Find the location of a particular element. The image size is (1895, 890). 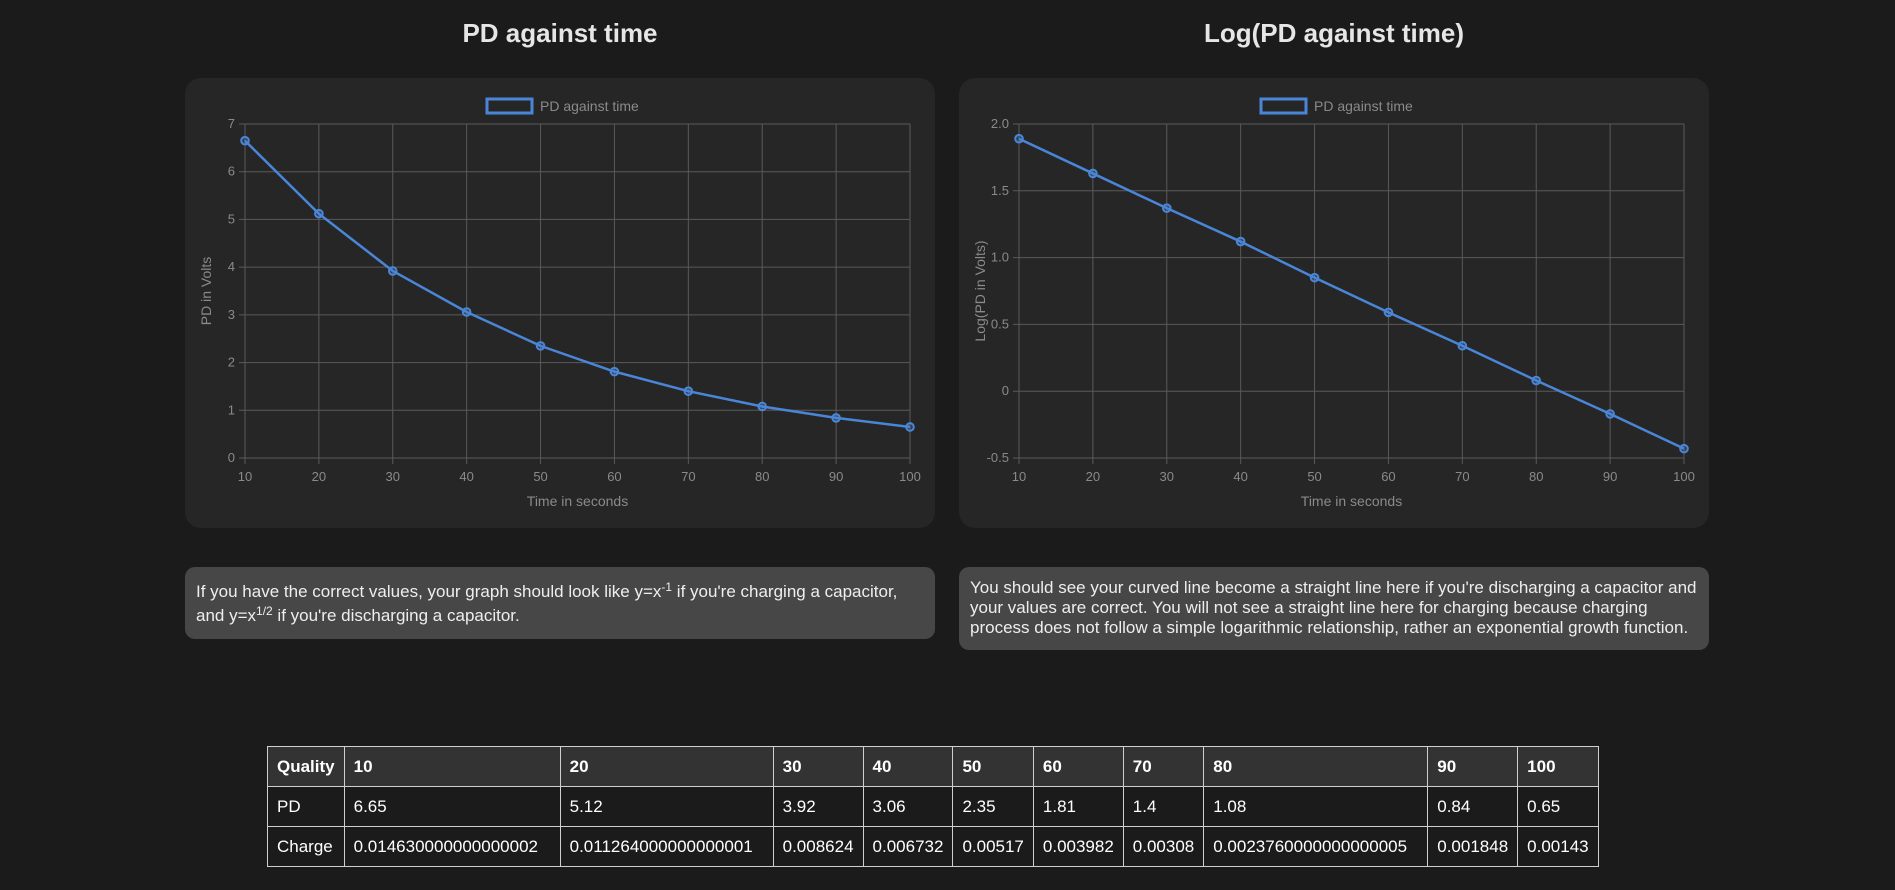

table-header-cell: 60 is located at coordinates (1078, 766).